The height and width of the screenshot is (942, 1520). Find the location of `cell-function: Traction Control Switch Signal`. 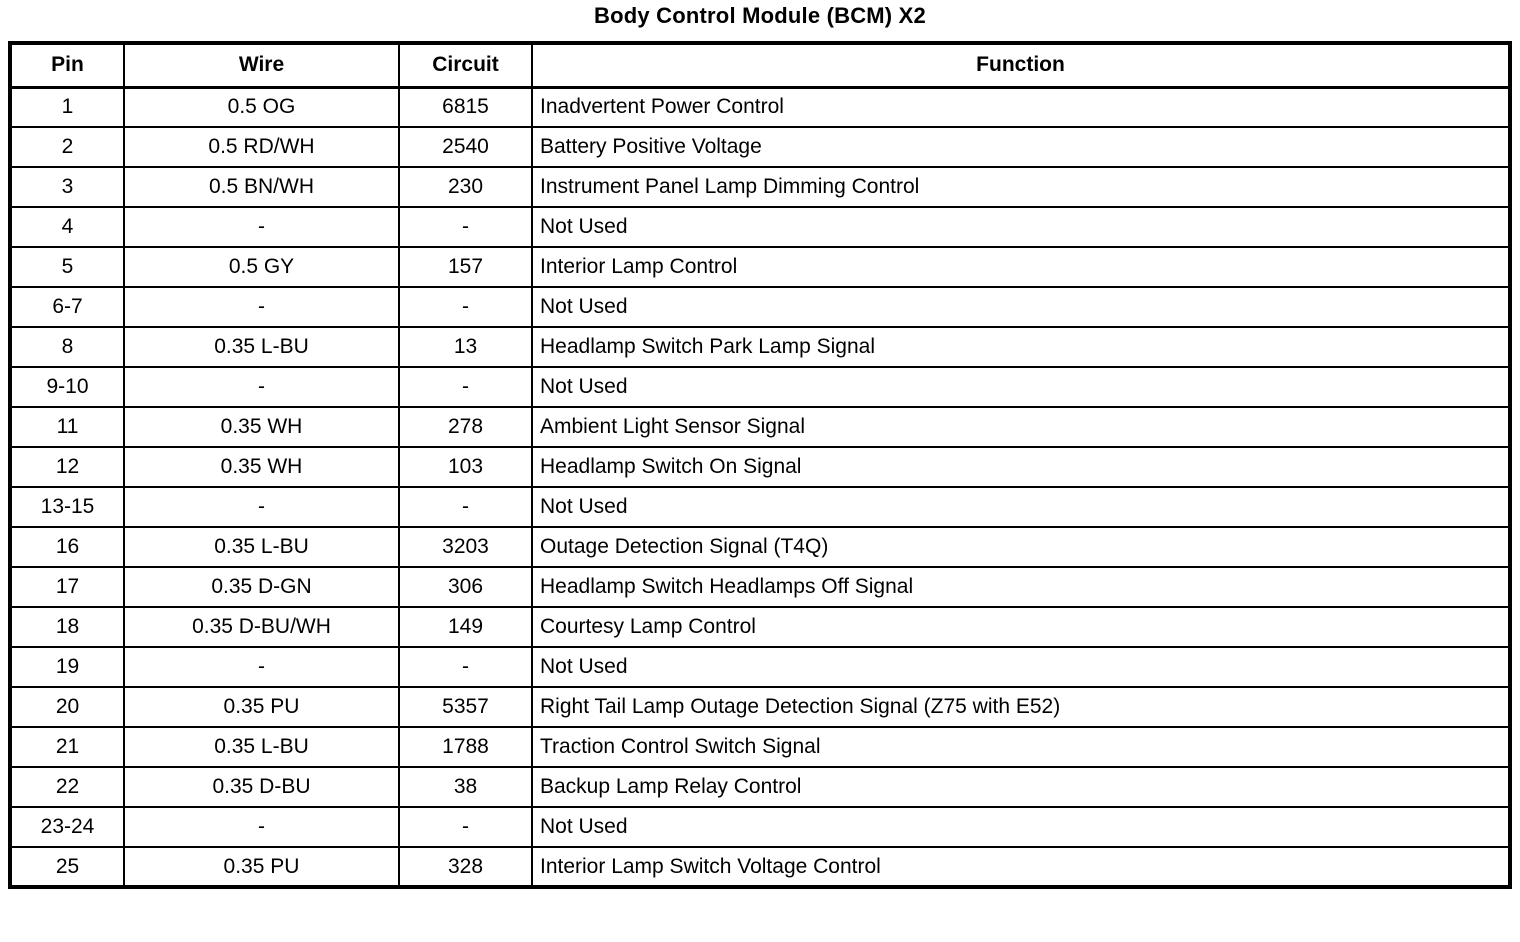

cell-function: Traction Control Switch Signal is located at coordinates (1021, 747).